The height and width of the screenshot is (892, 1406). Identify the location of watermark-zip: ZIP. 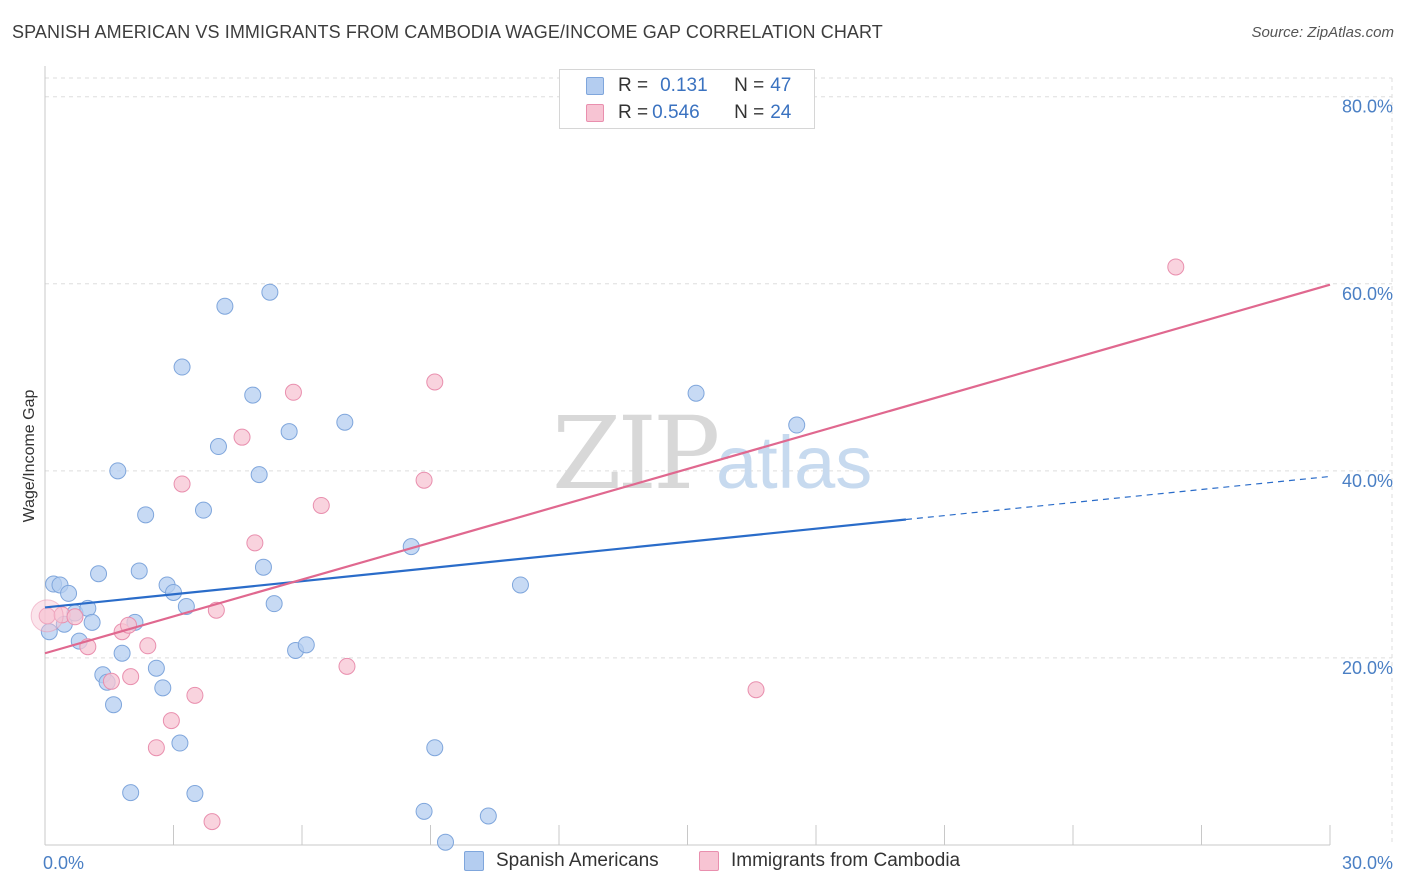
(634, 453).